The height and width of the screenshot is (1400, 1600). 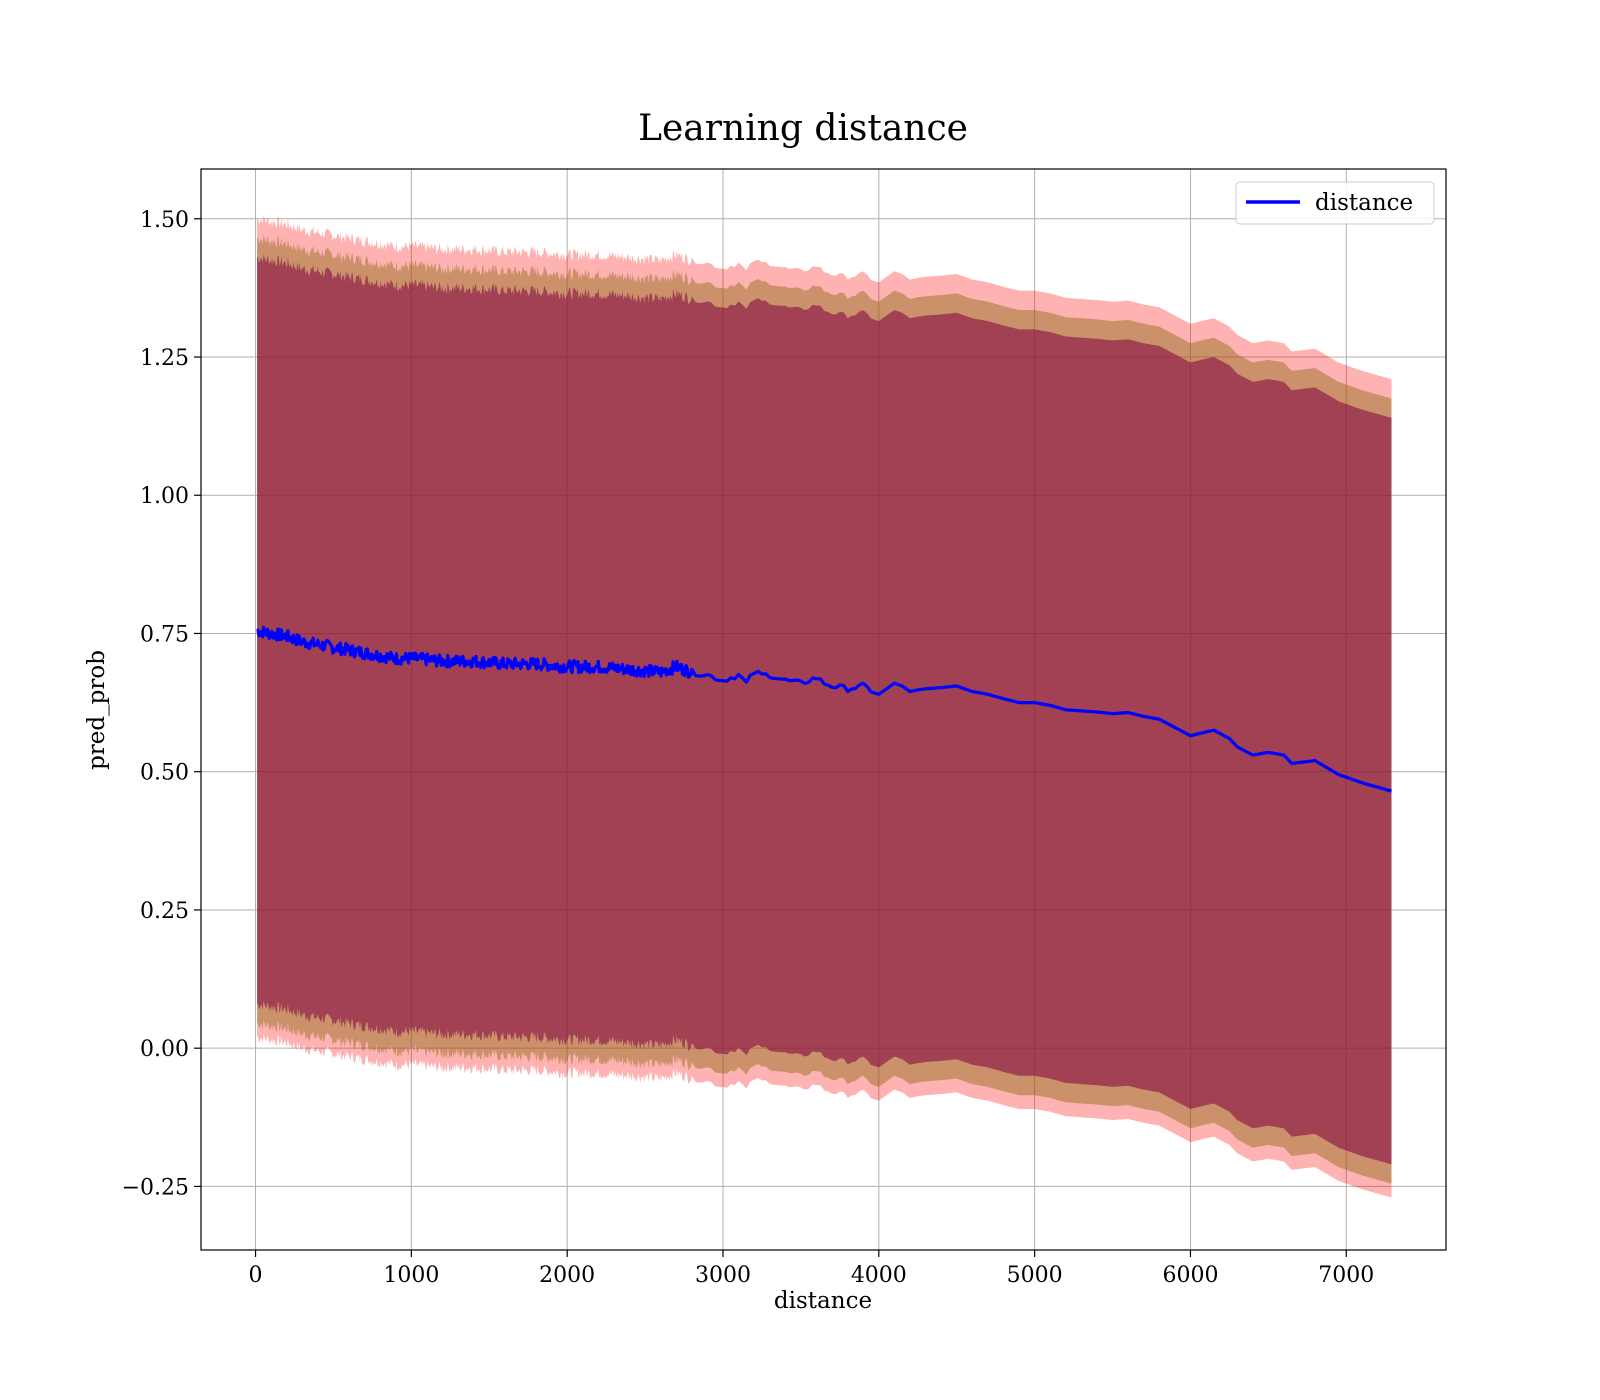 What do you see at coordinates (1190, 1275) in the screenshot?
I see `x-tick-label: 6000` at bounding box center [1190, 1275].